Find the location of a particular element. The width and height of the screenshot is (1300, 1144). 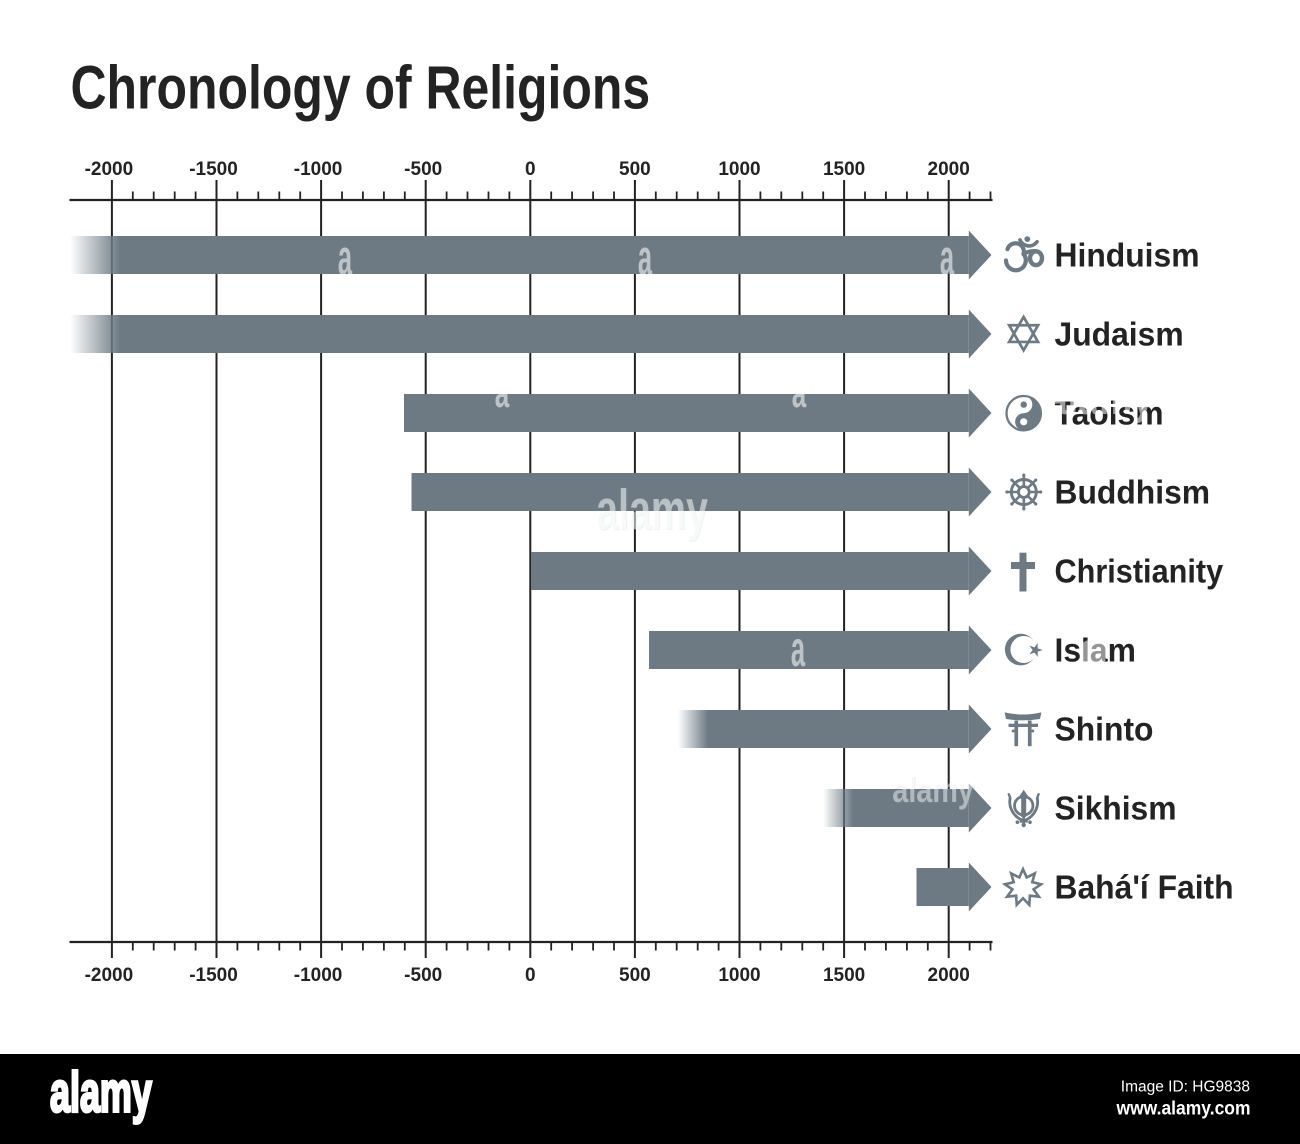

svg-text: Shinto is located at coordinates (1104, 729).